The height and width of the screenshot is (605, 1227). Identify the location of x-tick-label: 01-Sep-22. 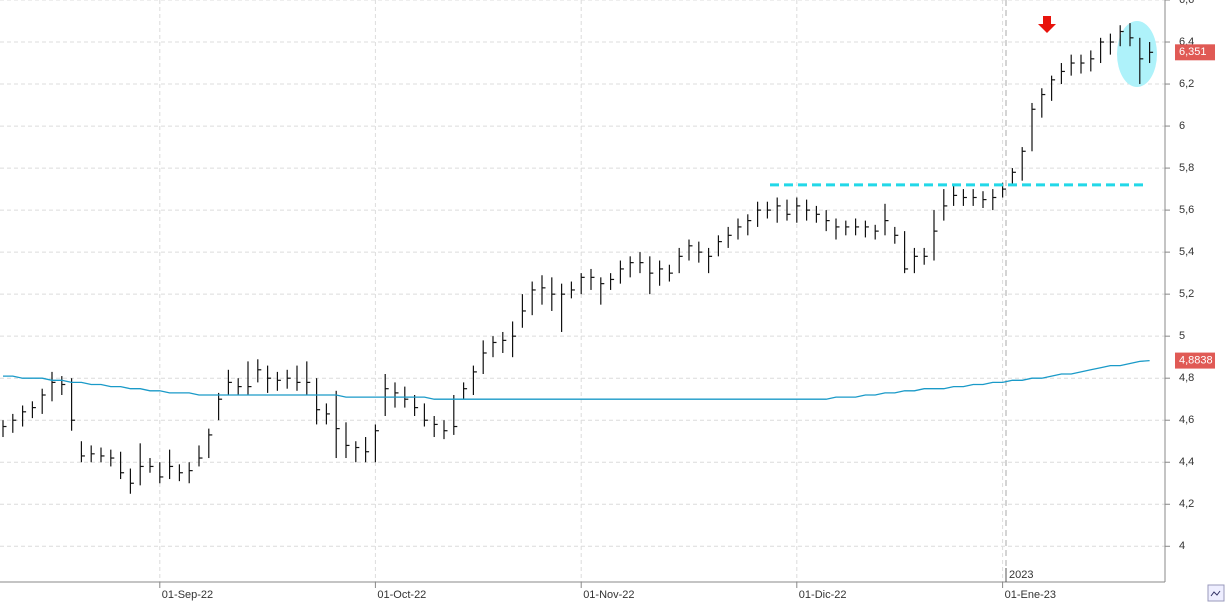
(187, 595).